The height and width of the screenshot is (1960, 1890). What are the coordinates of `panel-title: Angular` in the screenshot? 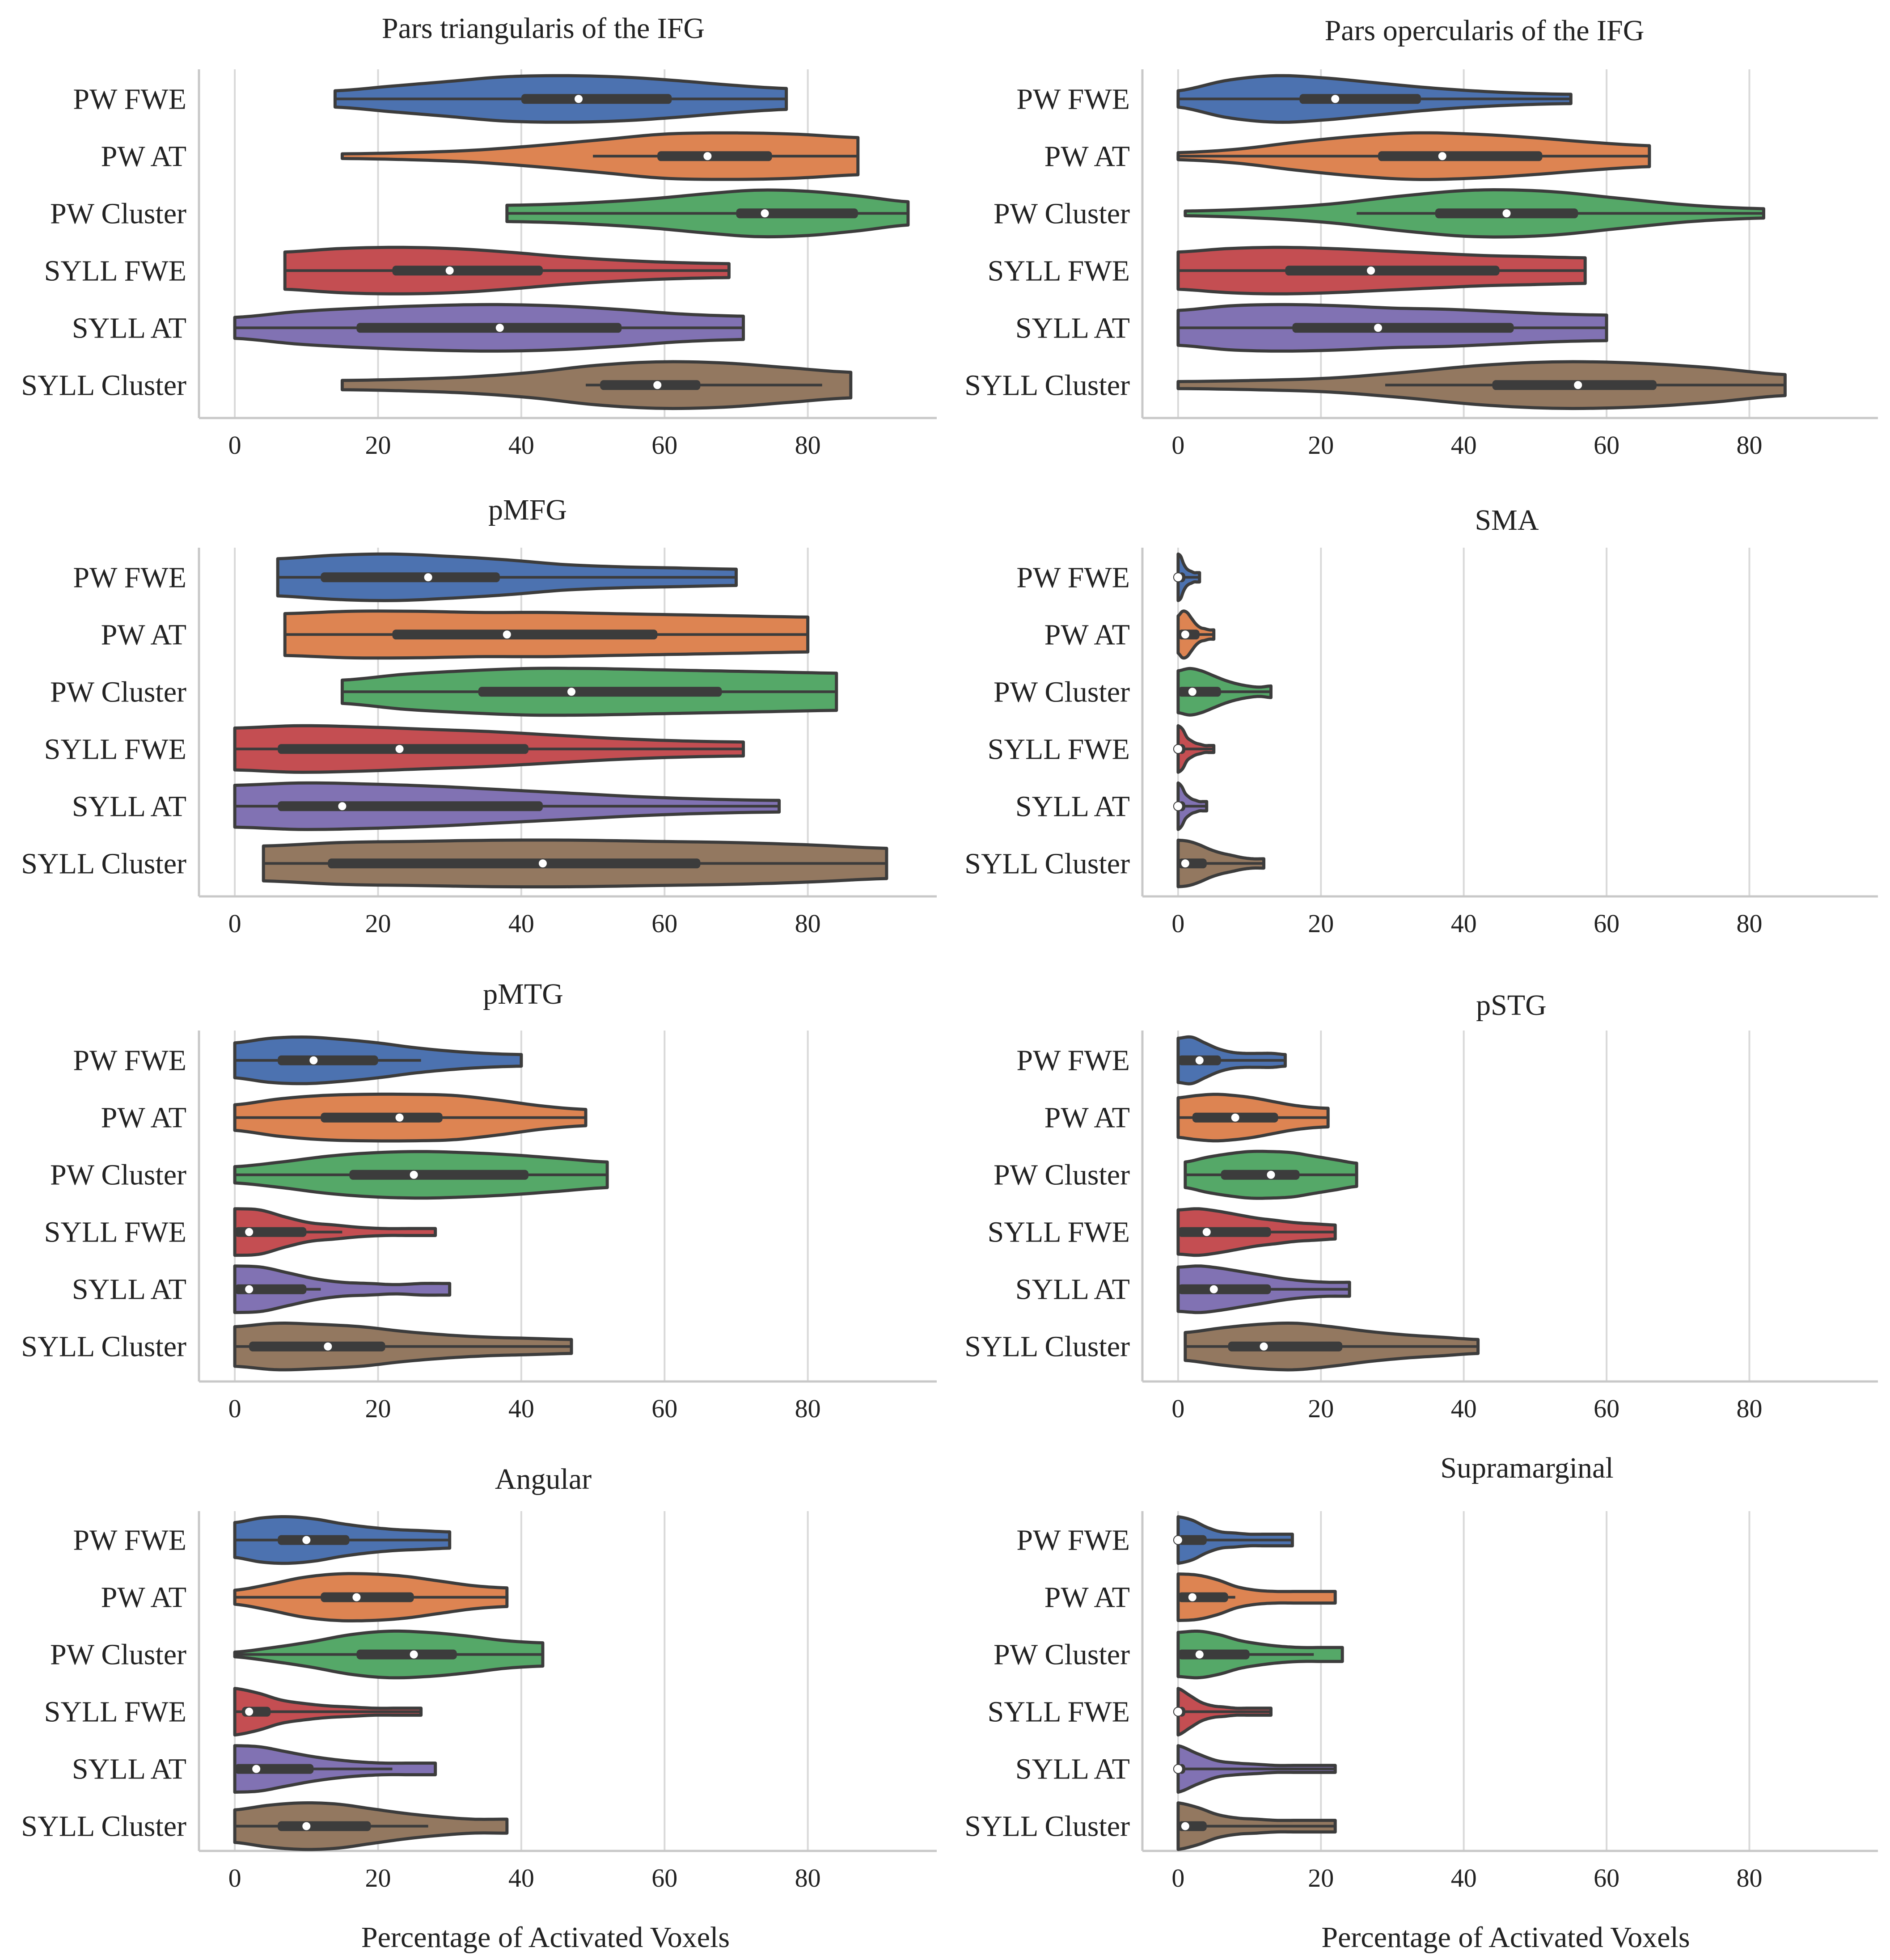 It's located at (543, 1479).